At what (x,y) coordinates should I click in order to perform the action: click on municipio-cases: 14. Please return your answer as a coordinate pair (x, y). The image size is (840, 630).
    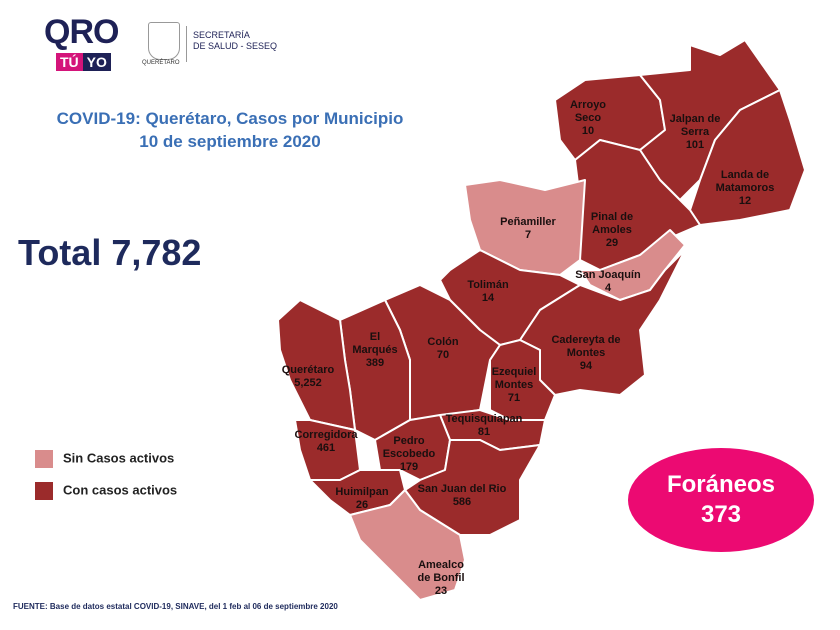
    Looking at the image, I should click on (488, 298).